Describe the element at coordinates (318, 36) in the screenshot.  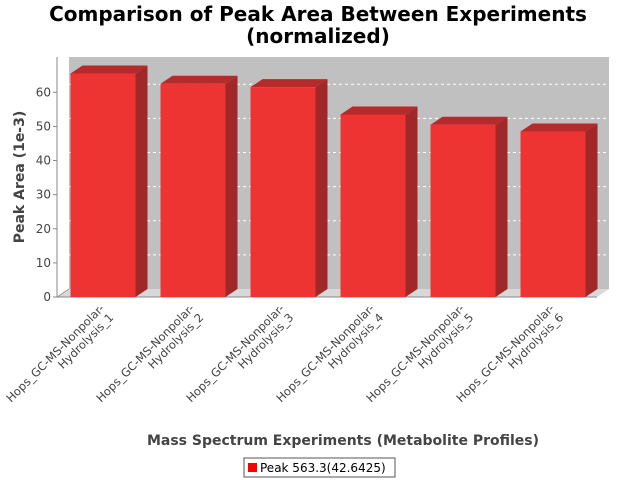
I see `chart-title-line-2: (normalized)` at that location.